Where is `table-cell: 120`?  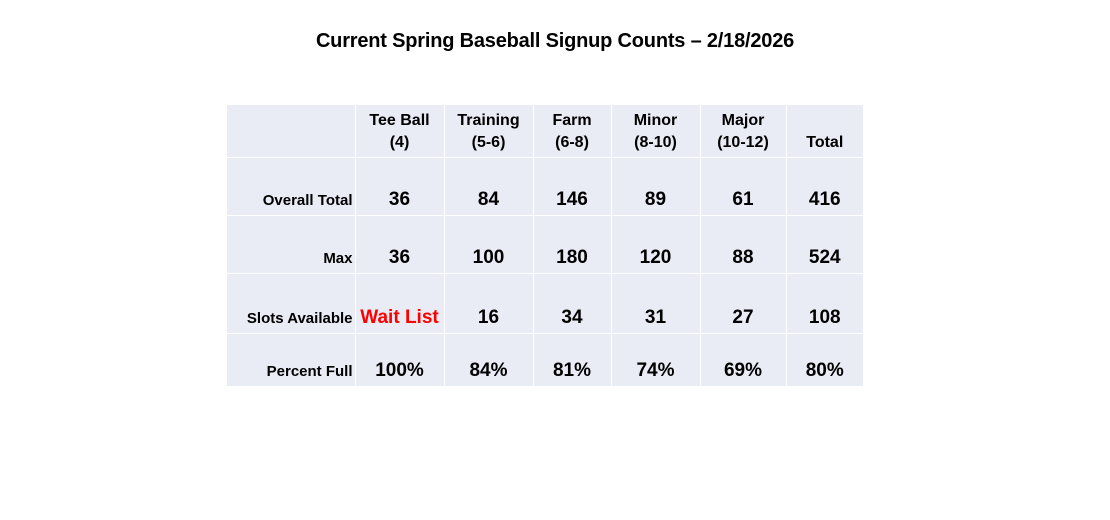
table-cell: 120 is located at coordinates (656, 244).